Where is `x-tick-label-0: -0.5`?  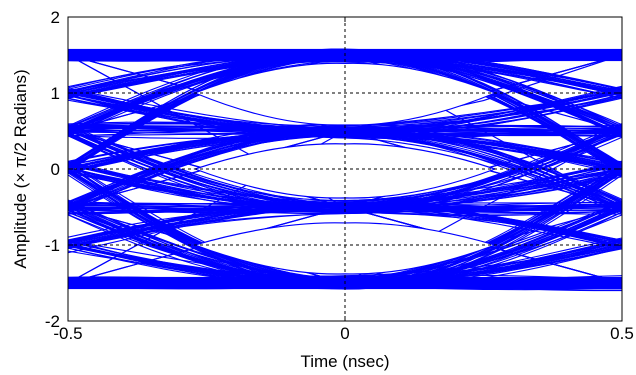 x-tick-label-0: -0.5 is located at coordinates (67, 333).